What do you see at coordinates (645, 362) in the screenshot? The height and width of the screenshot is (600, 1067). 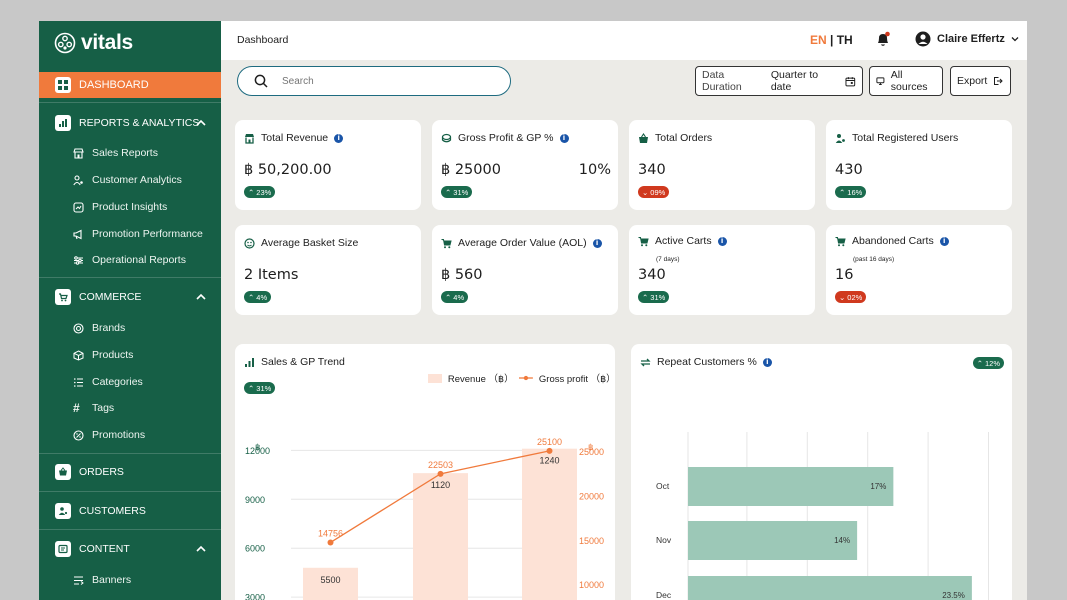 I see `repeat-icon` at bounding box center [645, 362].